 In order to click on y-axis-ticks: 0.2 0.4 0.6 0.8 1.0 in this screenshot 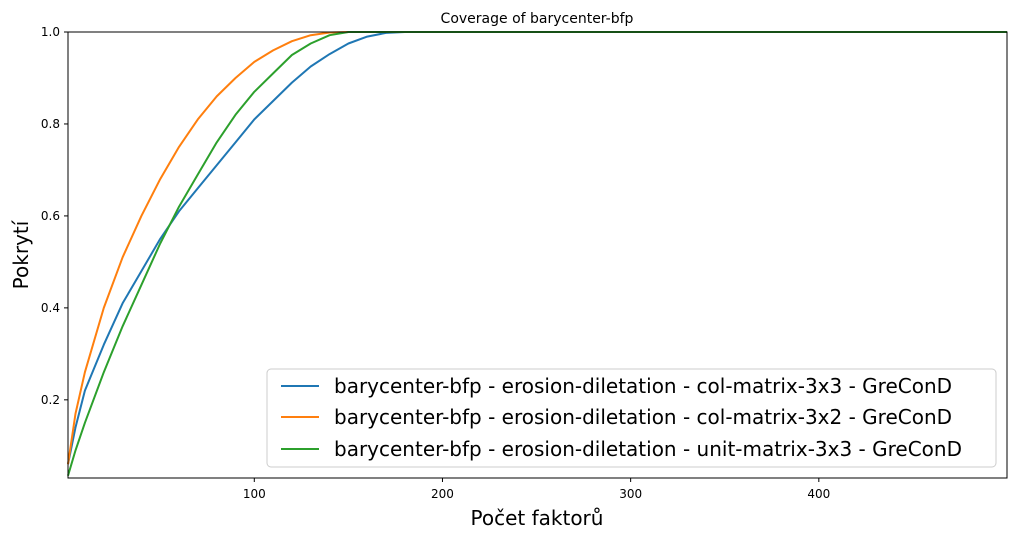, I will do `click(54, 216)`.